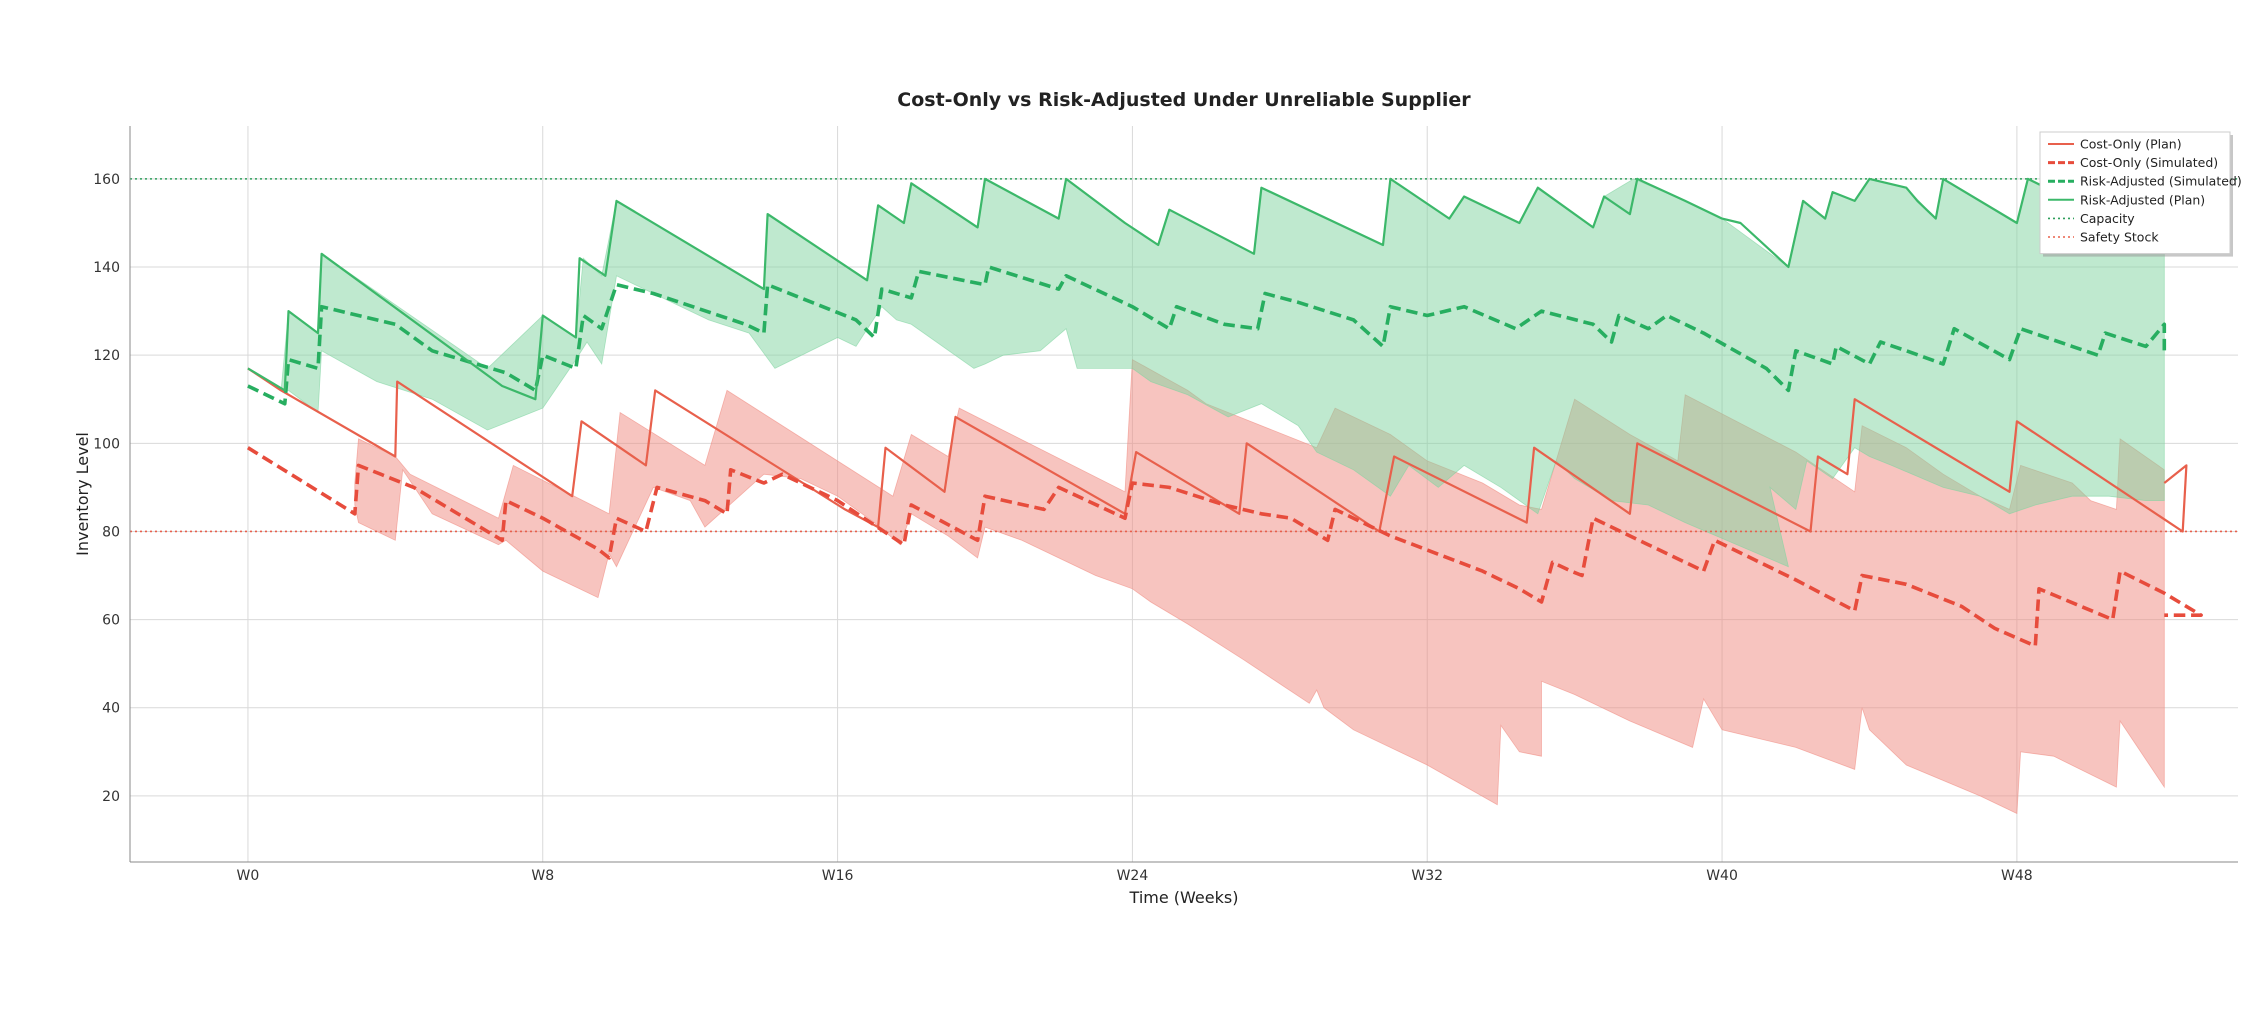 The image size is (2262, 1009). What do you see at coordinates (106, 356) in the screenshot?
I see `y-tick-label: 120` at bounding box center [106, 356].